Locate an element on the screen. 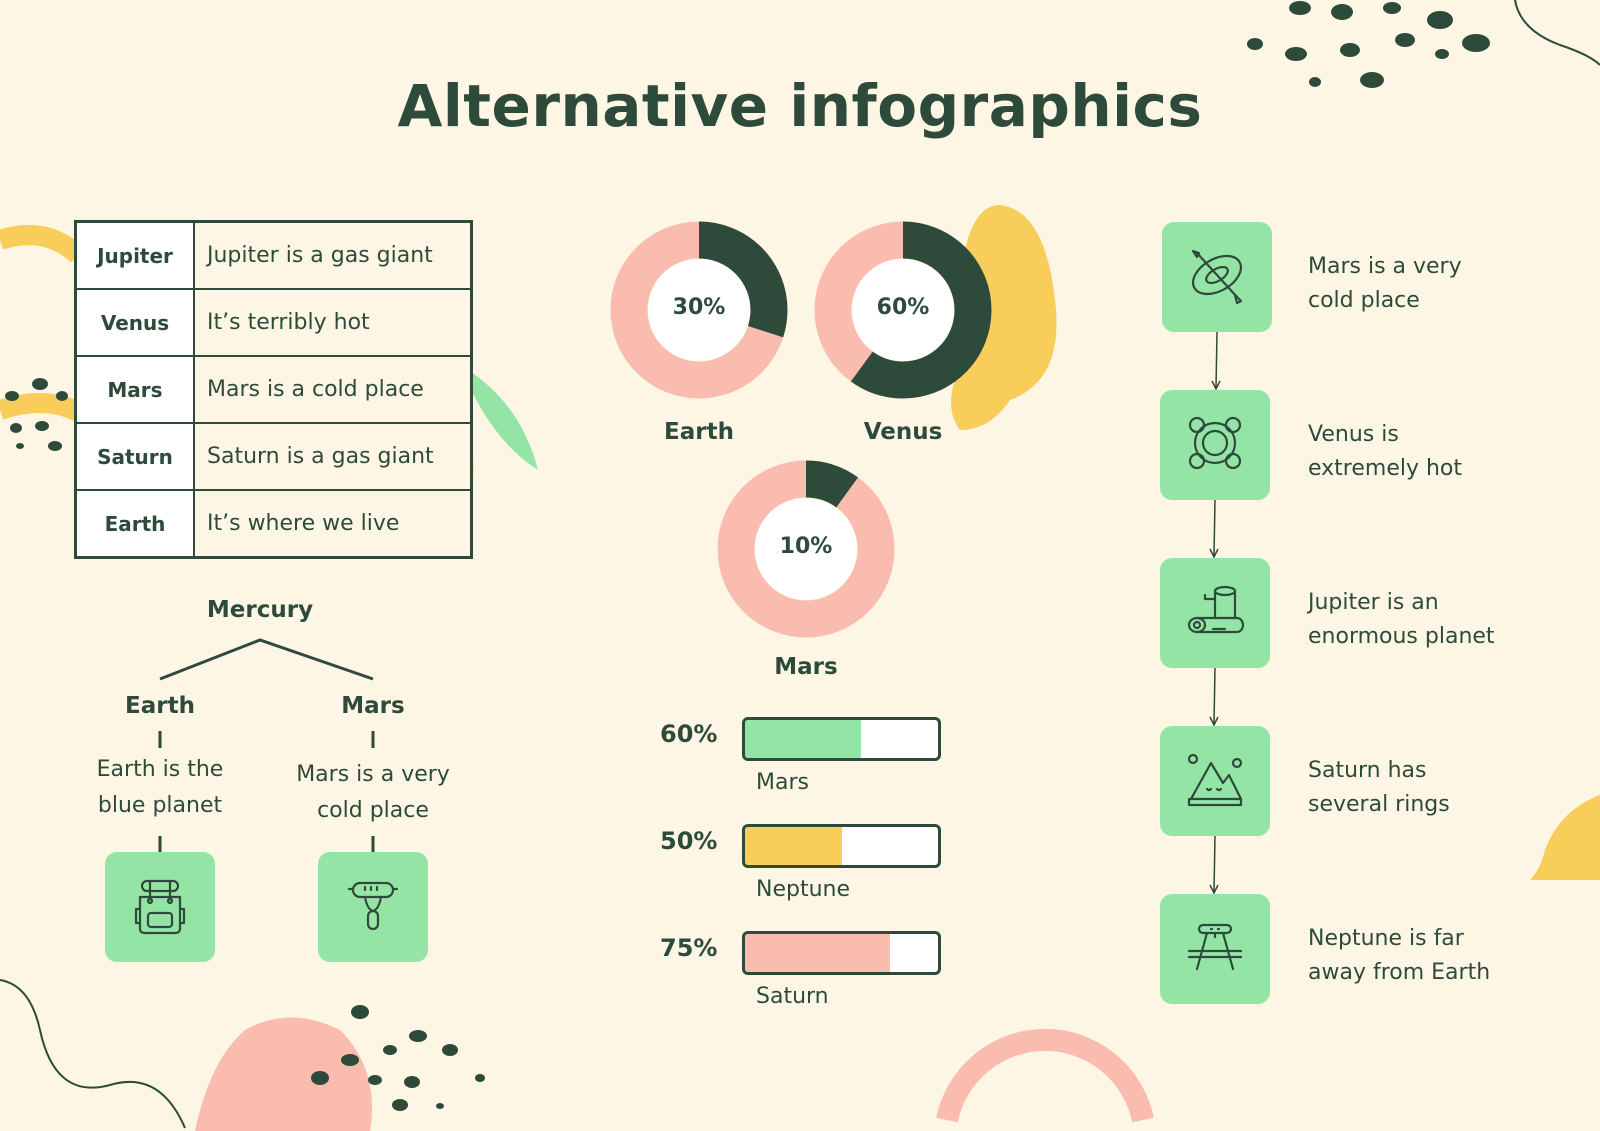  flow-text: Mars is a very cold place is located at coordinates (1438, 284).